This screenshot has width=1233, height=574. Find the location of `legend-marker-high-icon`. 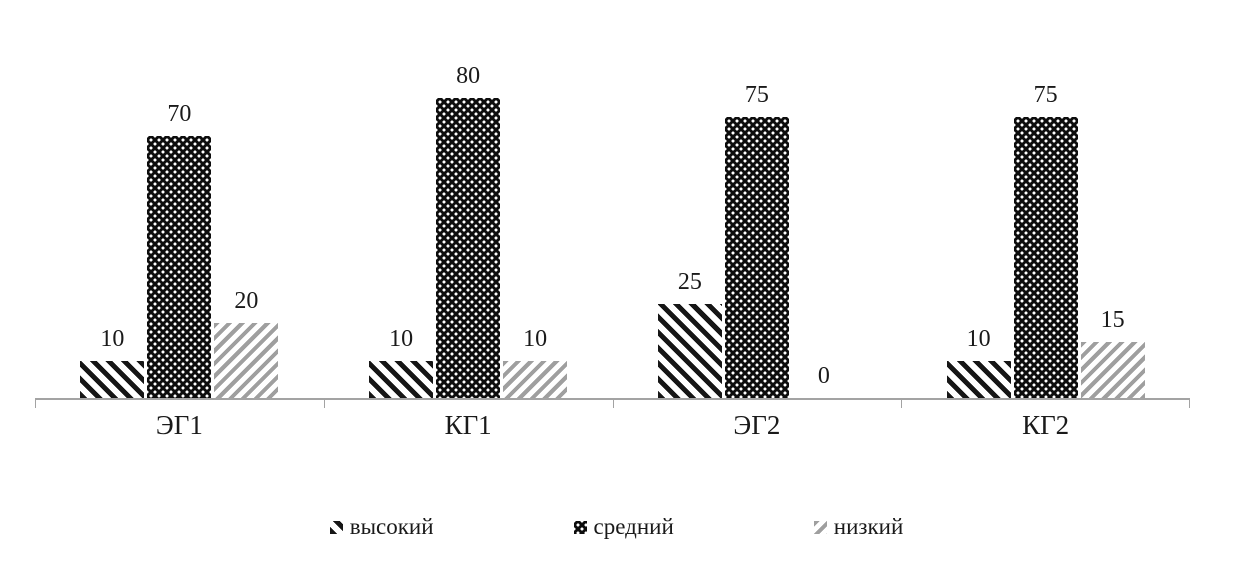

legend-marker-high-icon is located at coordinates (336, 527).